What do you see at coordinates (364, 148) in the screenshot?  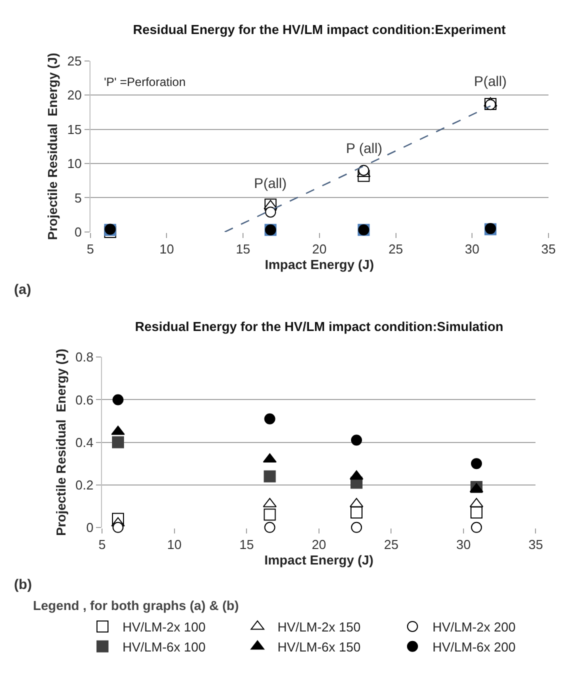 I see `annotation: P (all)` at bounding box center [364, 148].